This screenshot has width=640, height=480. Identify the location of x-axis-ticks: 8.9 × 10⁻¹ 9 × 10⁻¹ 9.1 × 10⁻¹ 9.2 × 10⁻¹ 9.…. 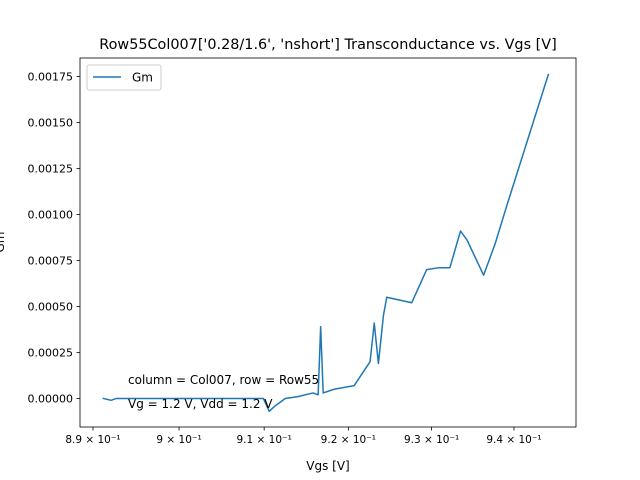
(303, 436).